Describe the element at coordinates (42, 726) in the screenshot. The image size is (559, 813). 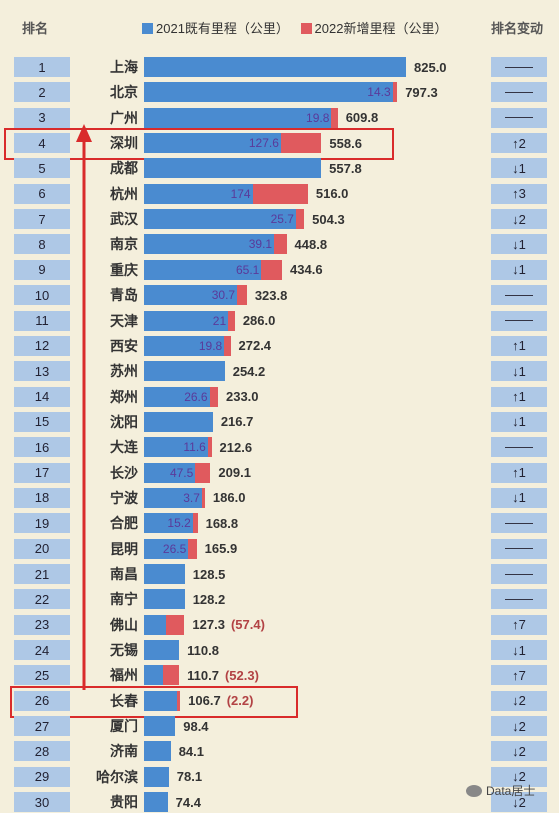
I see `rank-cell: 27` at that location.